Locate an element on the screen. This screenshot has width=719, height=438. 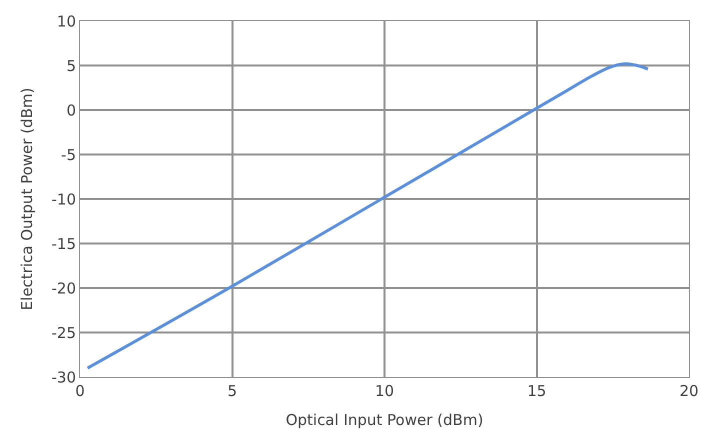
y-tick-label: 10 is located at coordinates (66, 21).